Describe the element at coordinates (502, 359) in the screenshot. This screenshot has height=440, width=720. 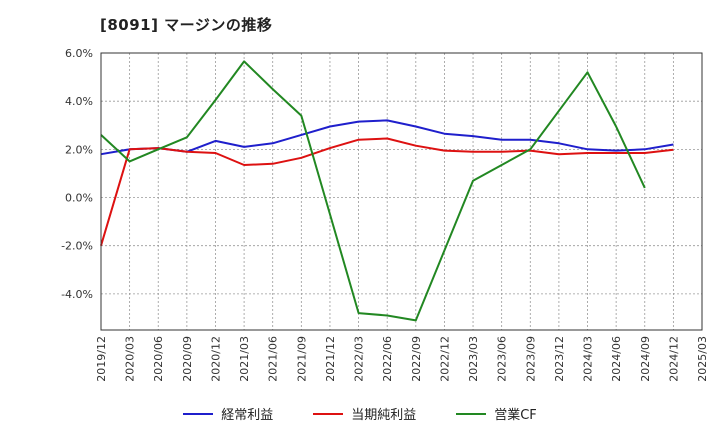
I see `x-tick-label: 2023/06` at that location.